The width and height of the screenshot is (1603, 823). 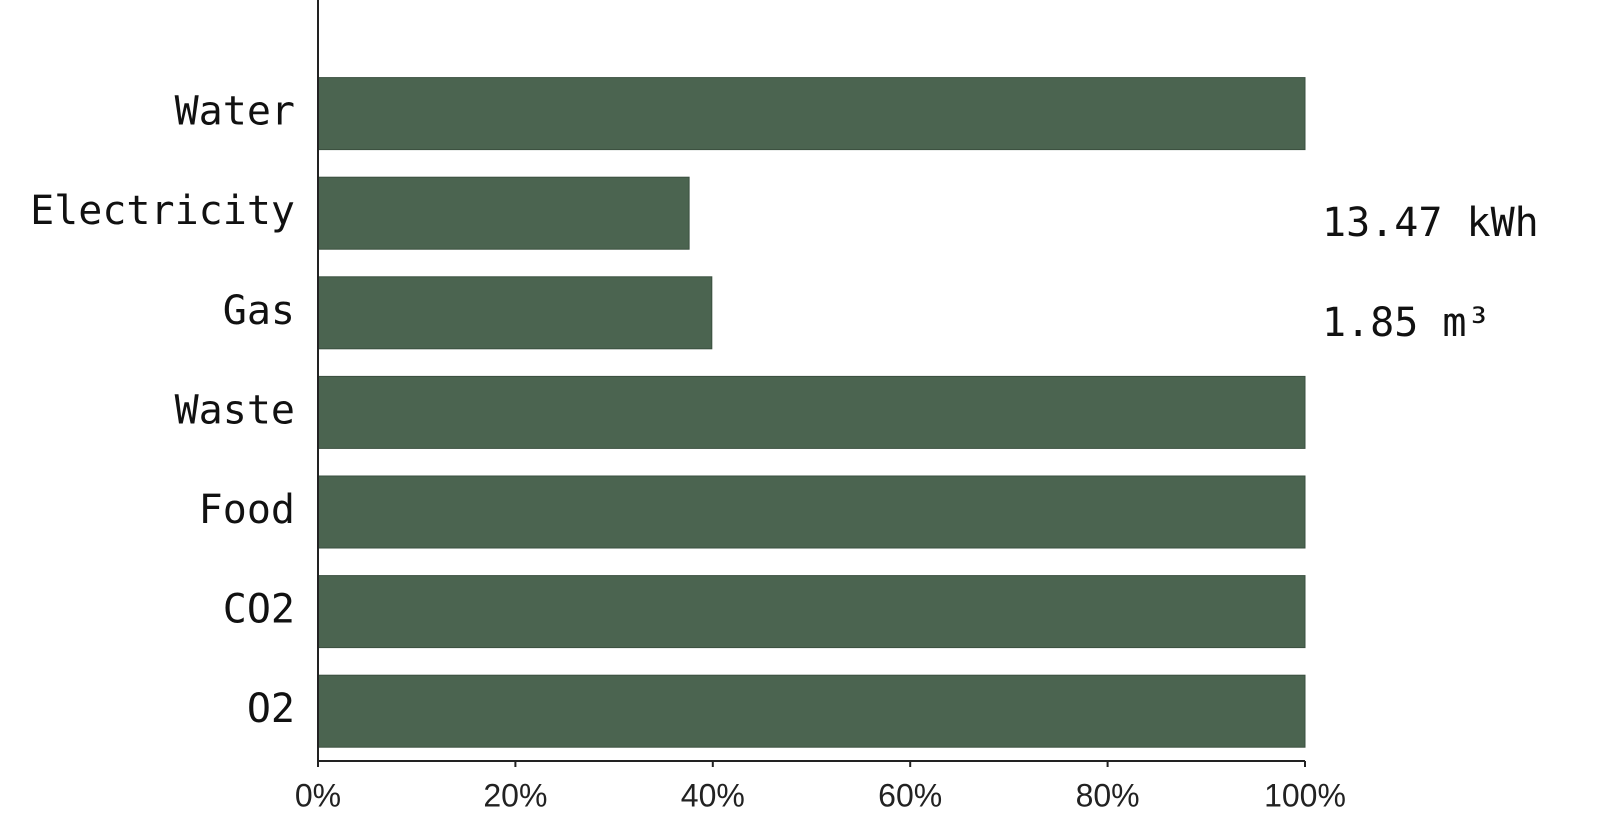 I want to click on y-tick-label: Food, so click(x=247, y=510).